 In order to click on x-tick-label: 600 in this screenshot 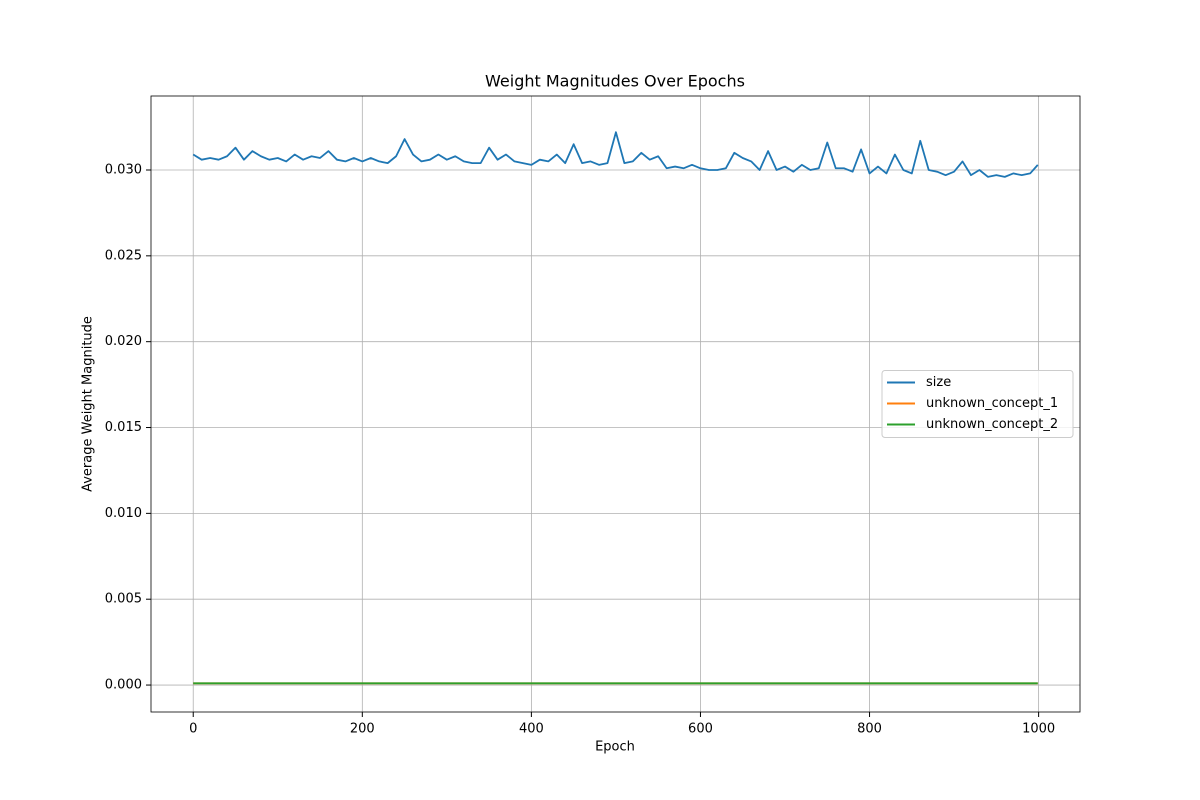, I will do `click(700, 729)`.